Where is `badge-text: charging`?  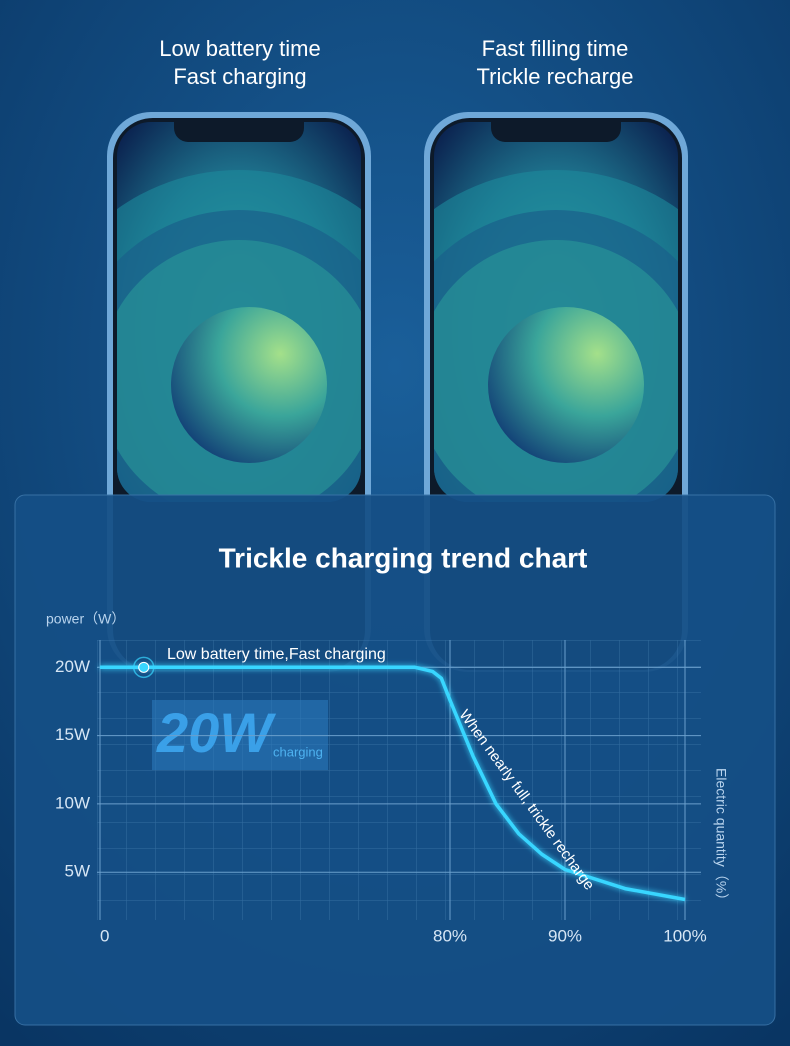
badge-text: charging is located at coordinates (298, 751).